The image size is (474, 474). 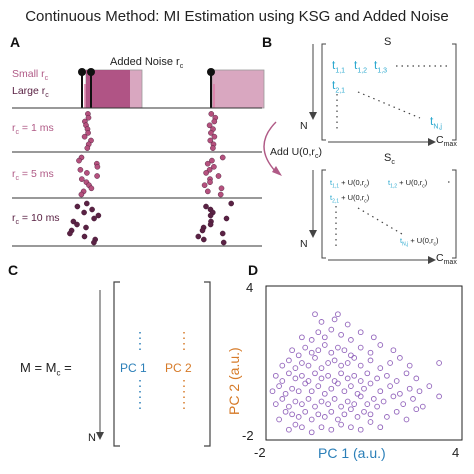 What do you see at coordinates (296, 153) in the screenshot?
I see `add-noise-step-label: Add U(0,rc)` at bounding box center [296, 153].